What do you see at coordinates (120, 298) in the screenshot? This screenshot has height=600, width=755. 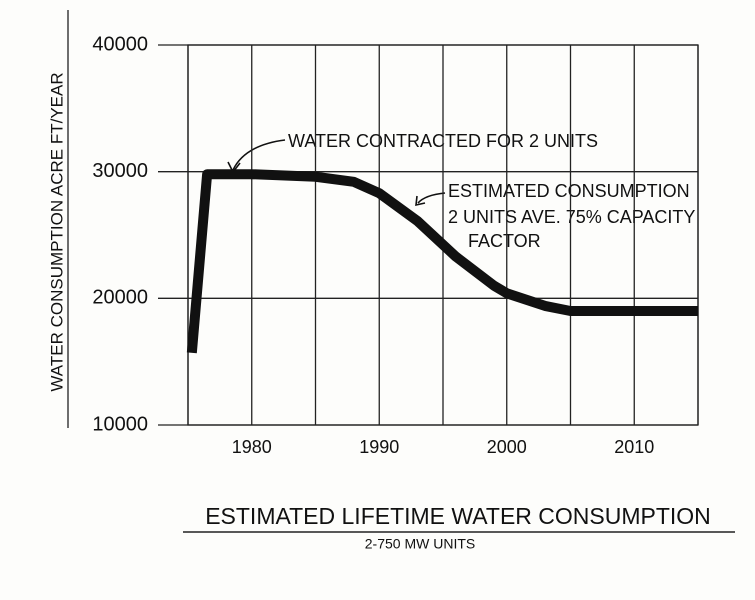 I see `y-tick-label: 20000` at bounding box center [120, 298].